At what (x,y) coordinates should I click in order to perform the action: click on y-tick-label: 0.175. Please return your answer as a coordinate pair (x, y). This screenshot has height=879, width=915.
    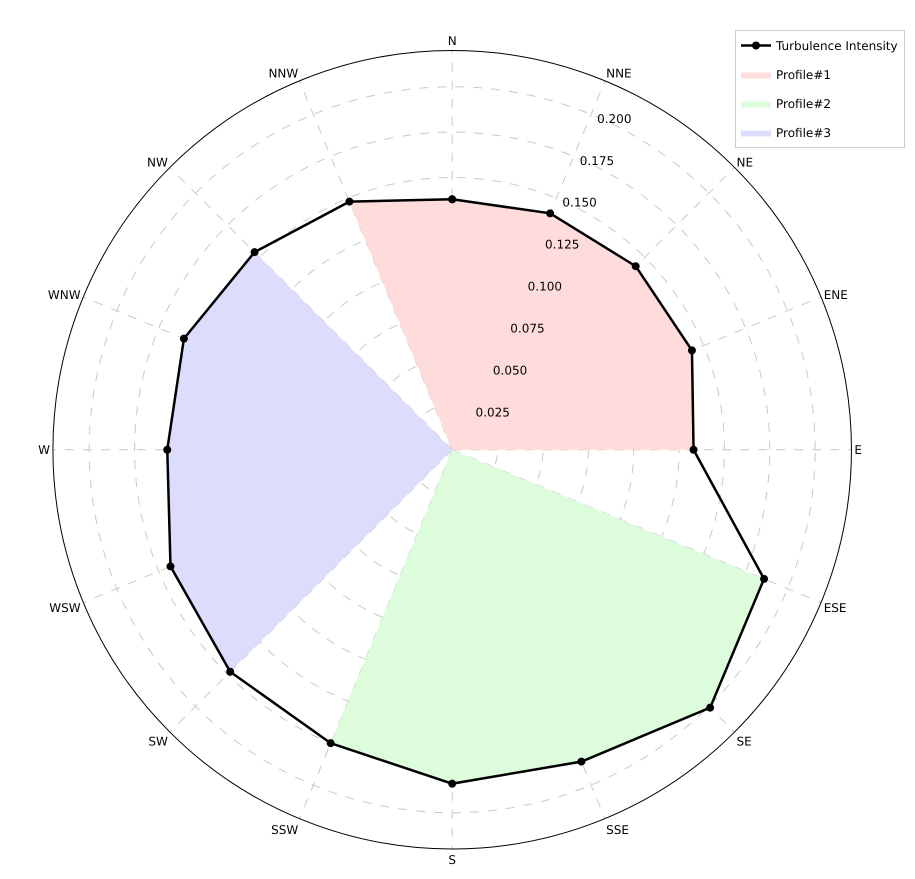
    Looking at the image, I should click on (597, 161).